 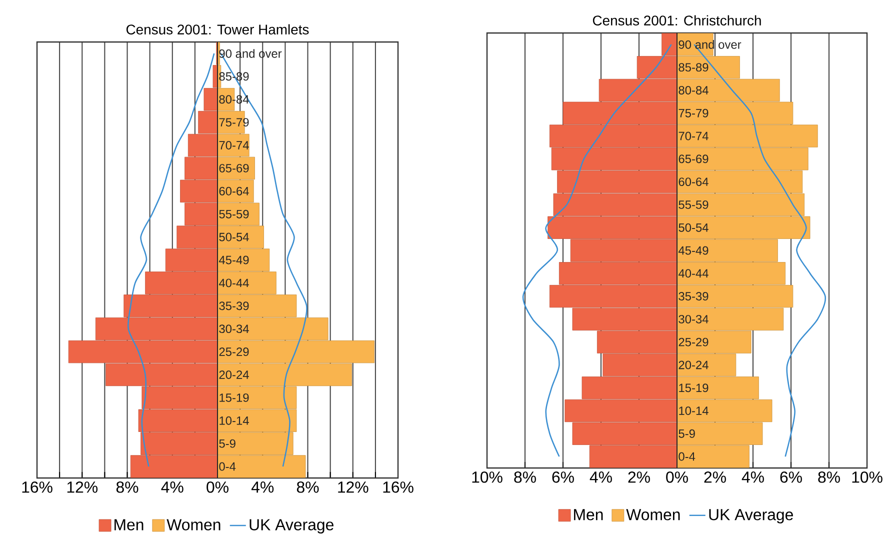 What do you see at coordinates (676, 20) in the screenshot?
I see `chart-title: Census 2001: Christchurch` at bounding box center [676, 20].